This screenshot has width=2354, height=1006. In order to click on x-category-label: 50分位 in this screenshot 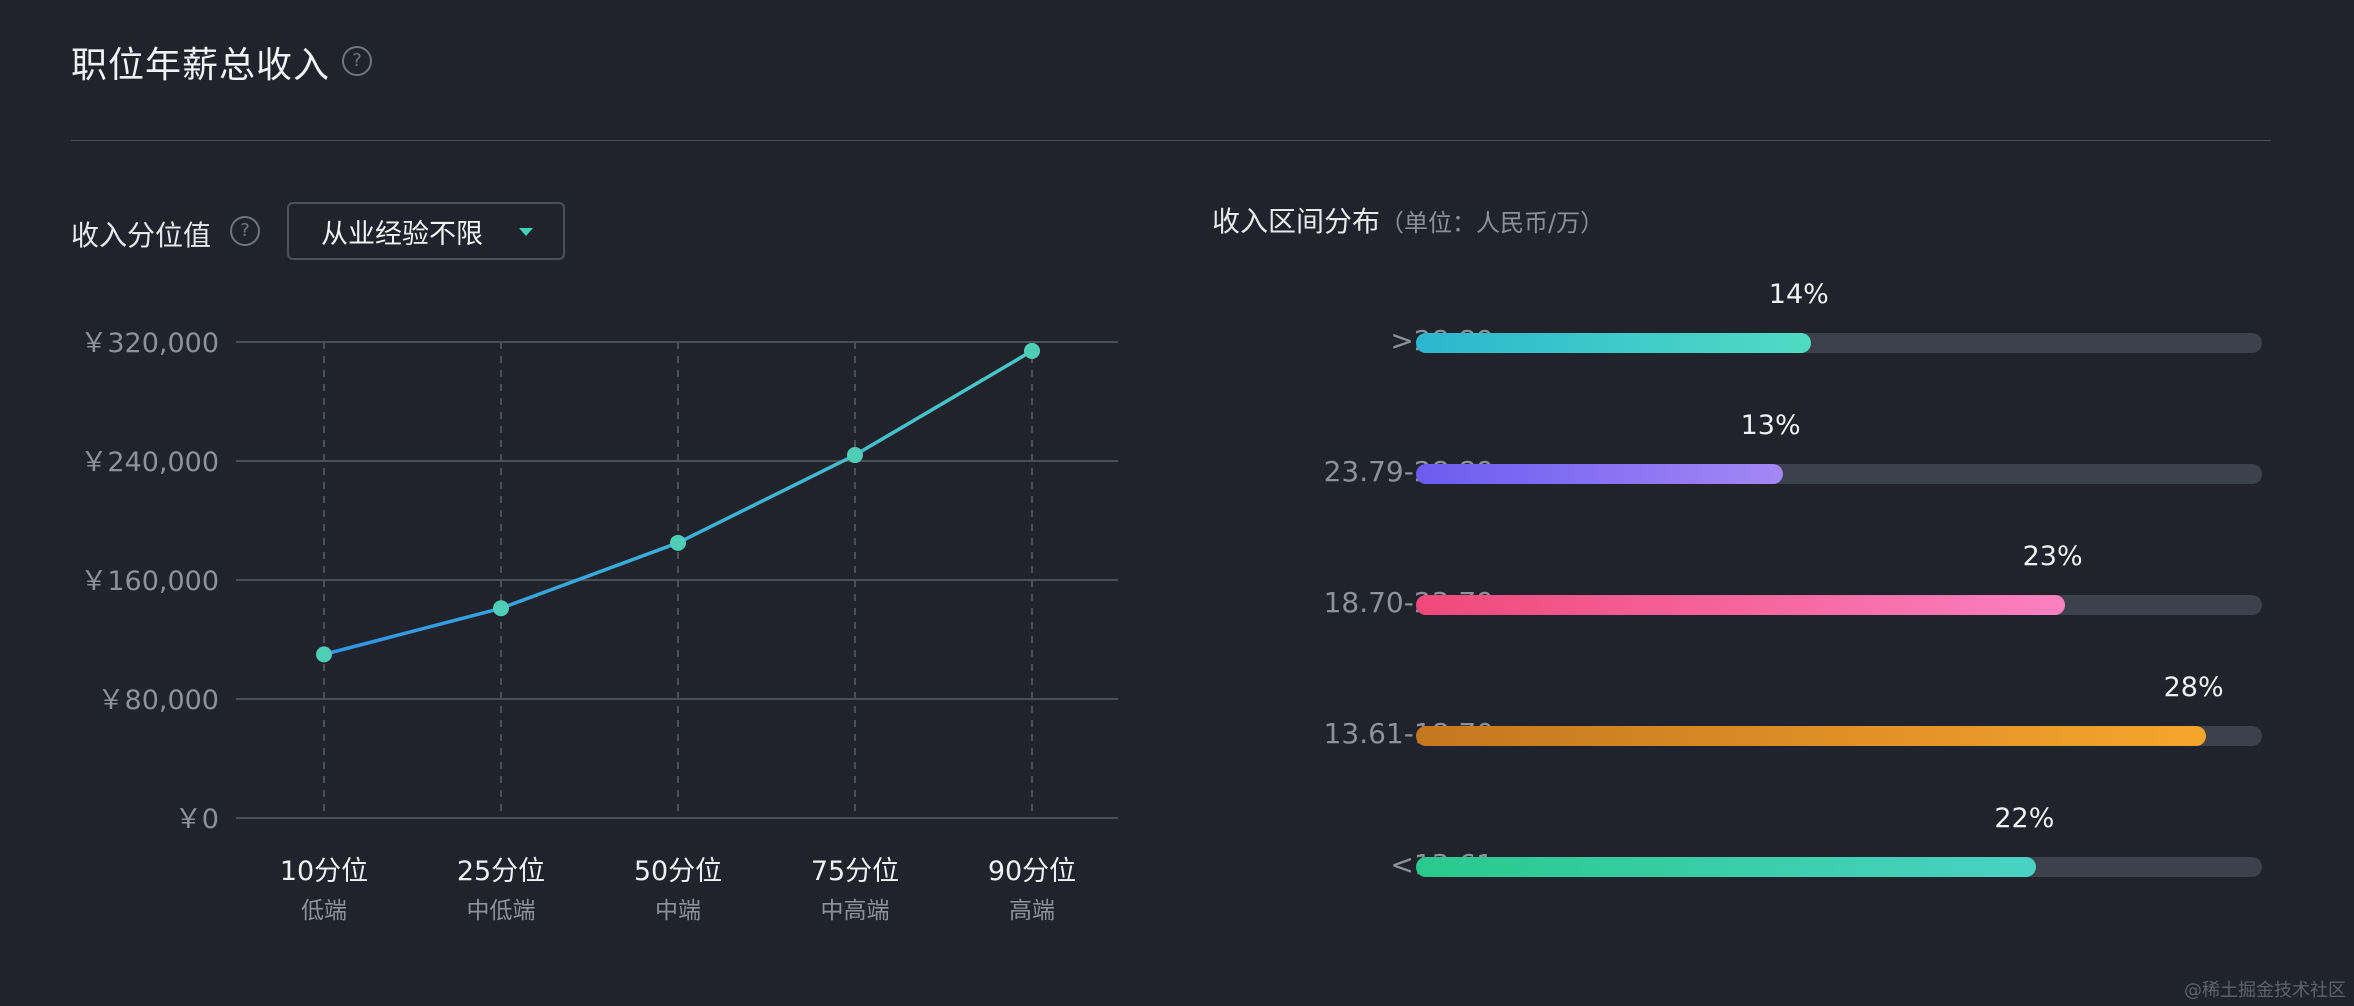, I will do `click(678, 871)`.